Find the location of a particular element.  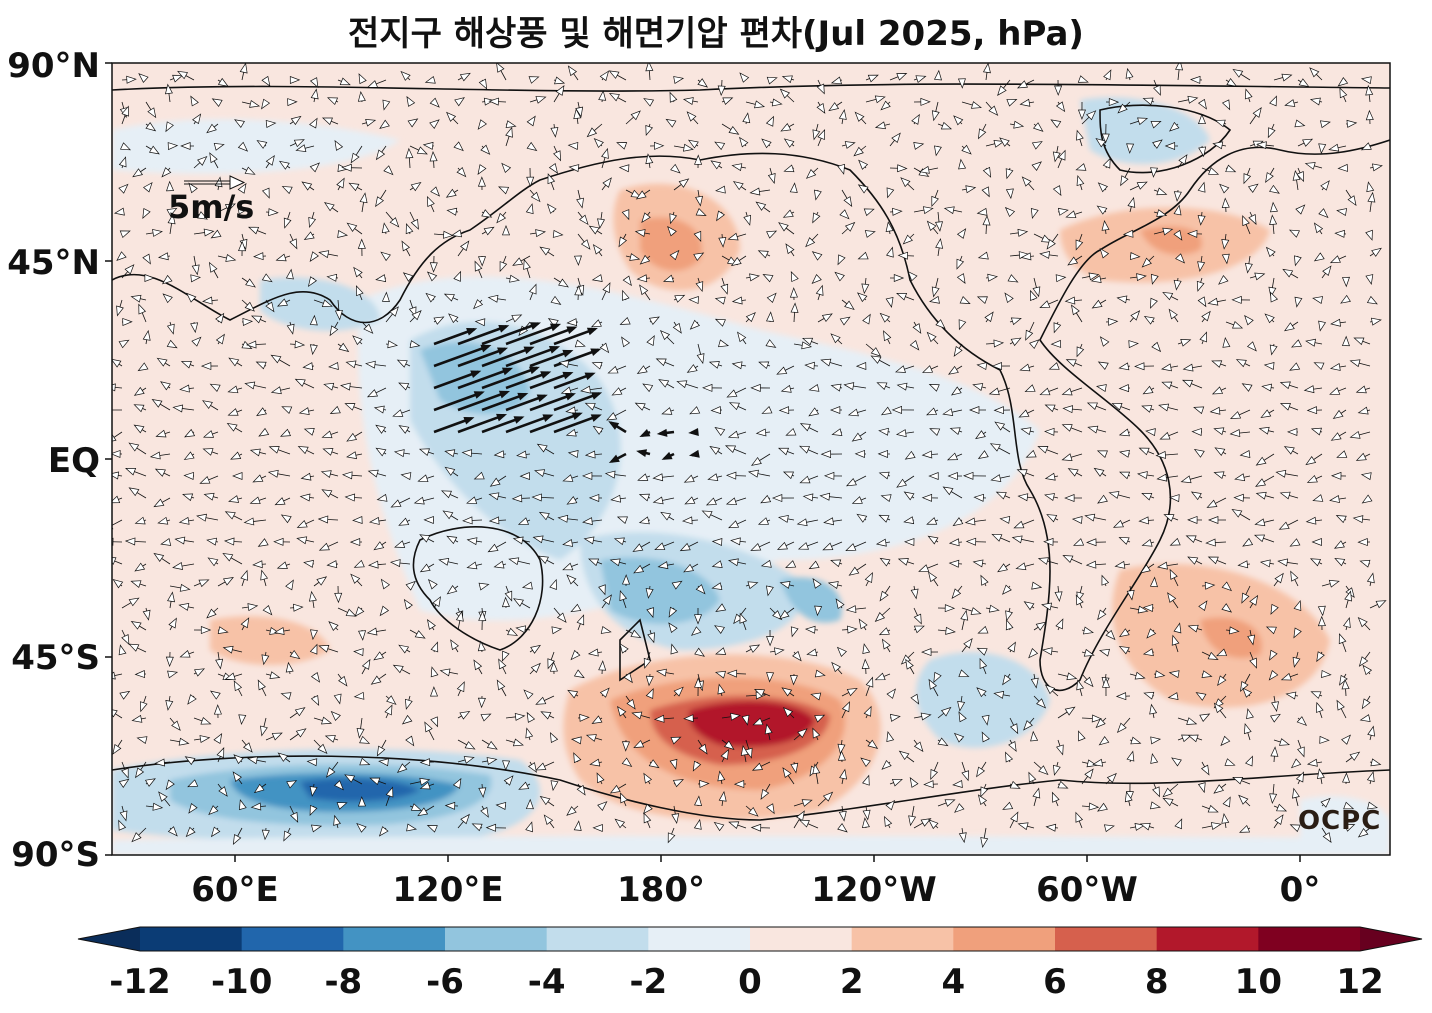

lat-label-eq: EQ is located at coordinates (73, 461).